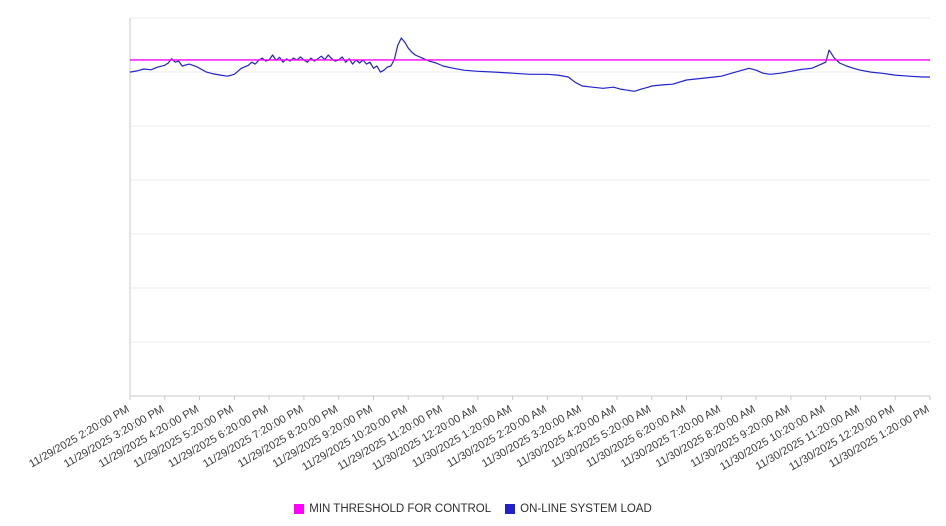 Image resolution: width=946 pixels, height=526 pixels. I want to click on legend-swatch-threshold-icon, so click(299, 509).